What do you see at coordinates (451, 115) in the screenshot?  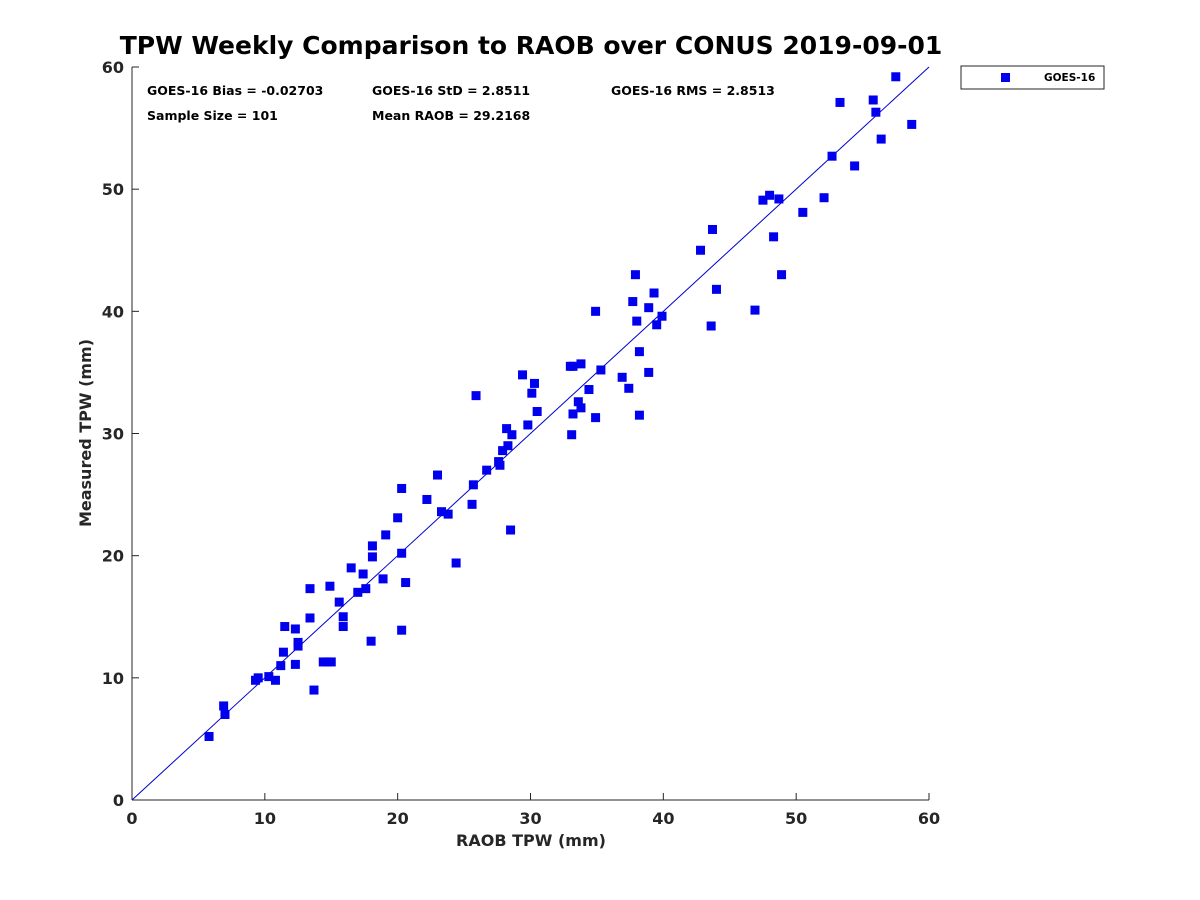 I see `stat-annotation: Mean RAOB = 29.2168` at bounding box center [451, 115].